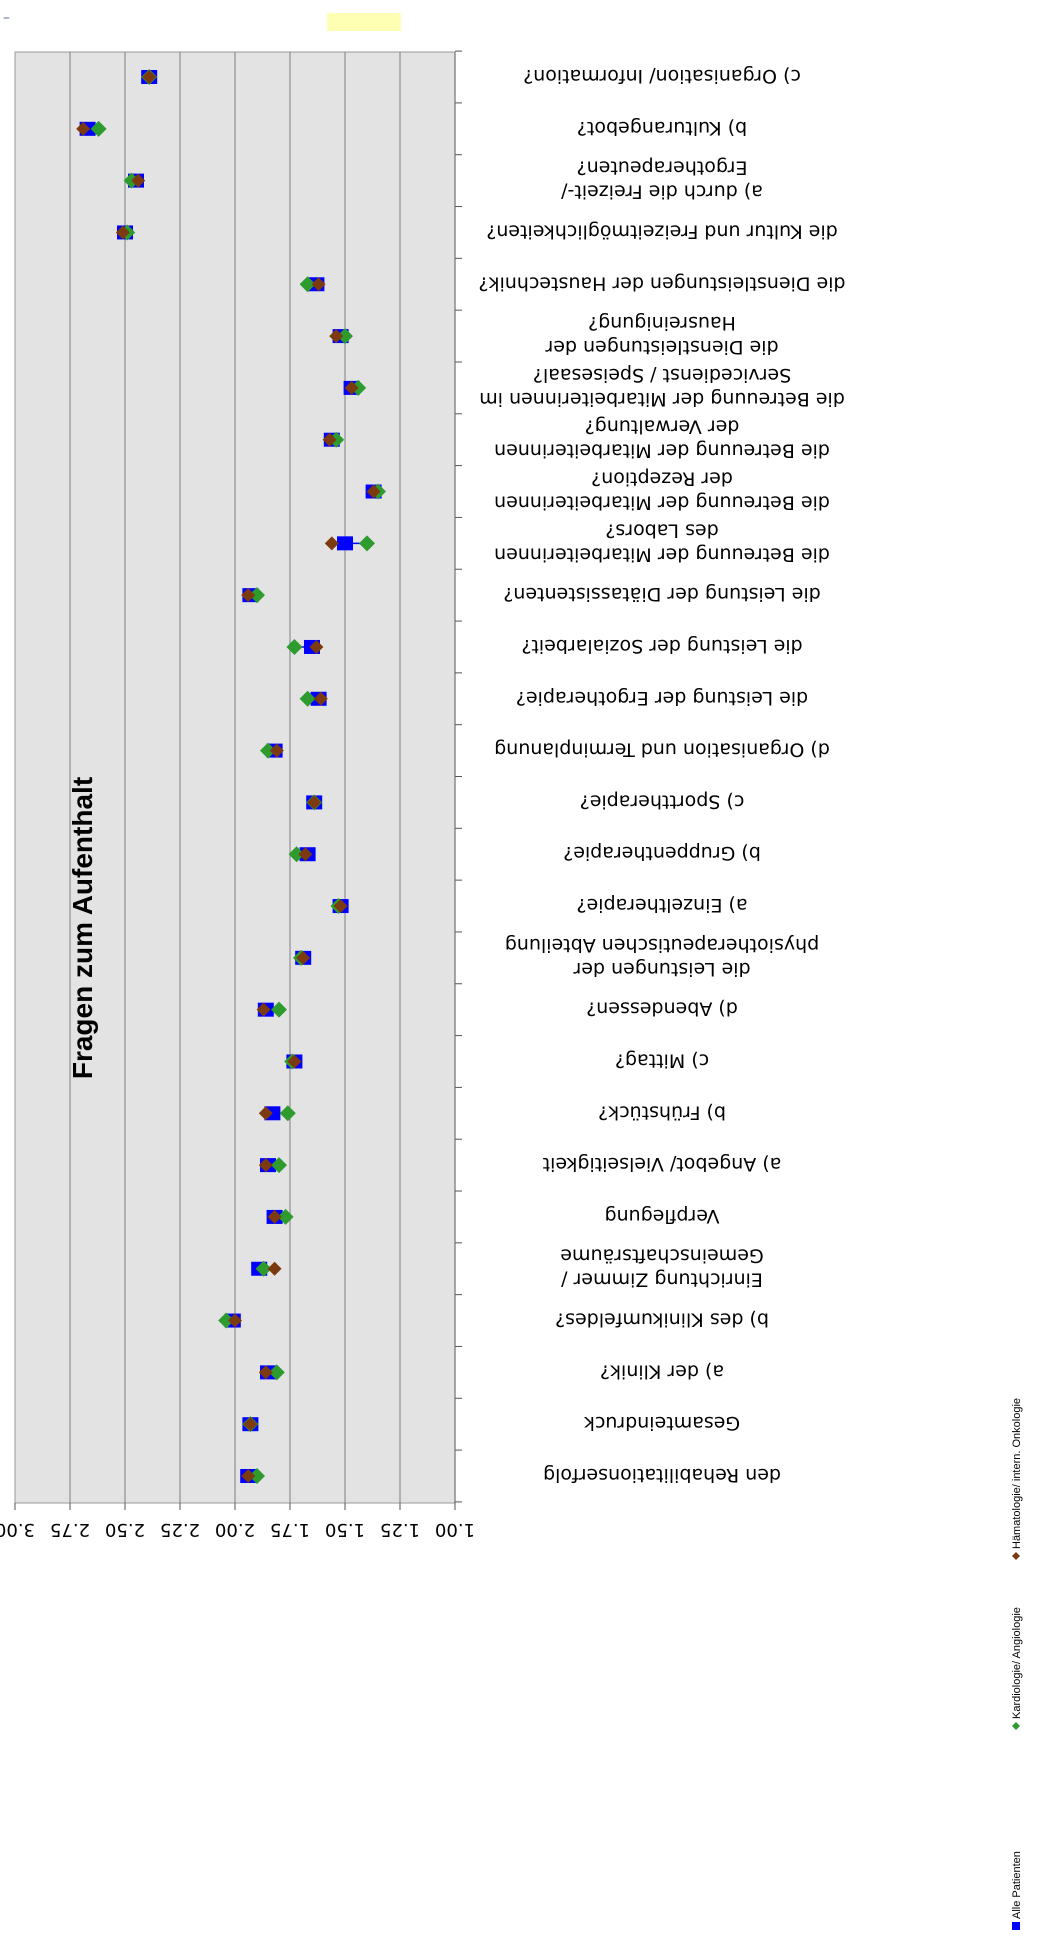 The height and width of the screenshot is (1944, 1056). Describe the element at coordinates (290, 1529) in the screenshot. I see `y-tick-label: 1.75` at that location.